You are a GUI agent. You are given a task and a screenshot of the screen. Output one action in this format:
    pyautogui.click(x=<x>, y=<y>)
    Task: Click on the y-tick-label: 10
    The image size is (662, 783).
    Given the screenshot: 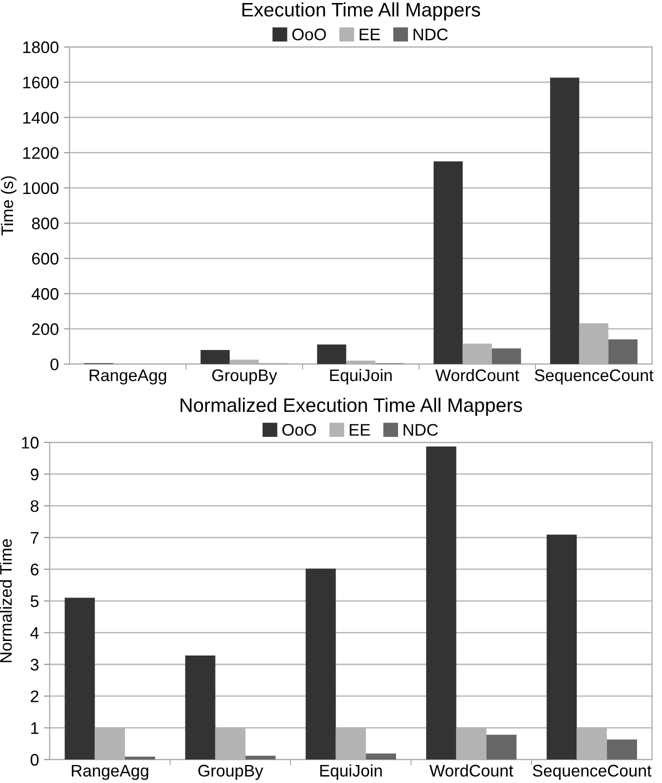 What is the action you would take?
    pyautogui.click(x=30, y=442)
    